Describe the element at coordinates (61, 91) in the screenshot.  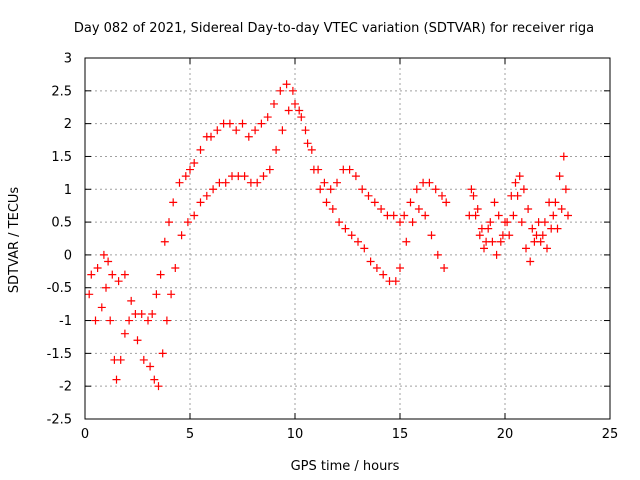
I see `y-tick-label: 2.5` at that location.